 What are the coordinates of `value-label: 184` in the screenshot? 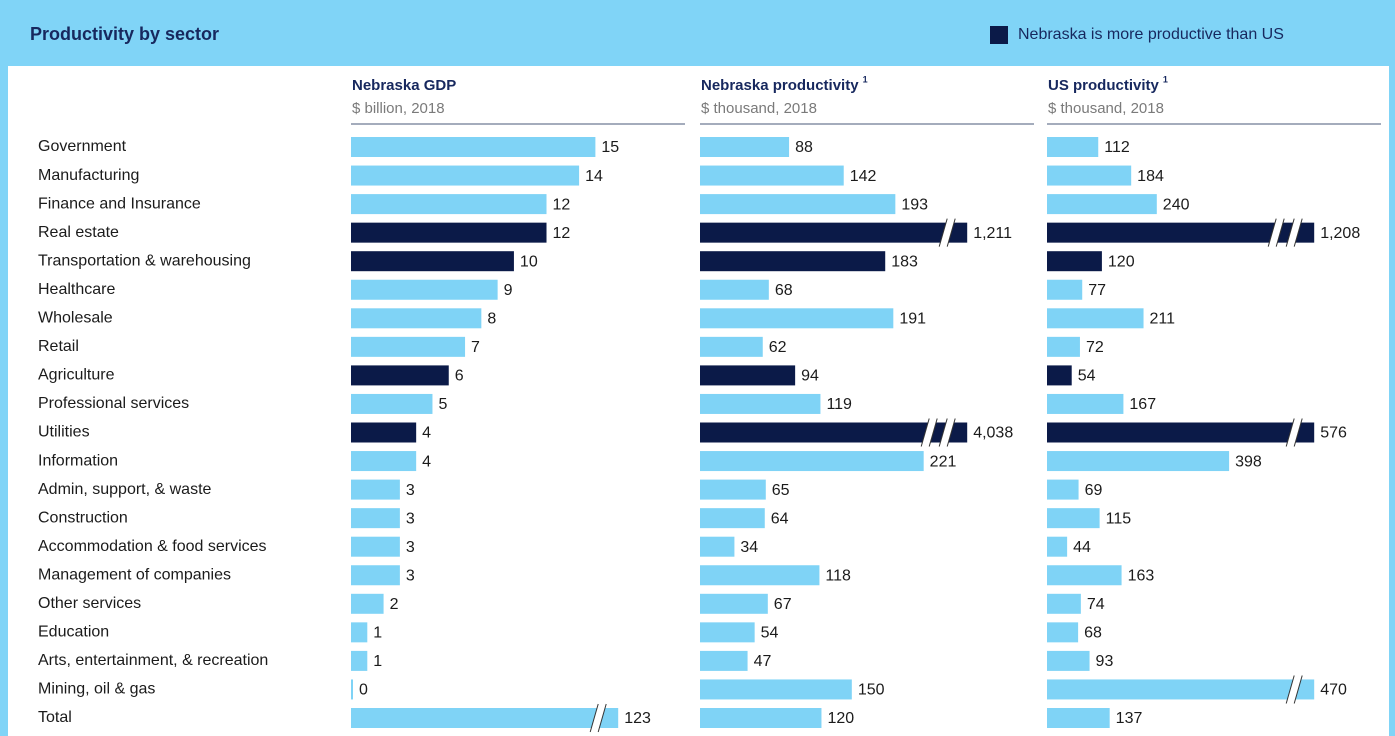 It's located at (1150, 176).